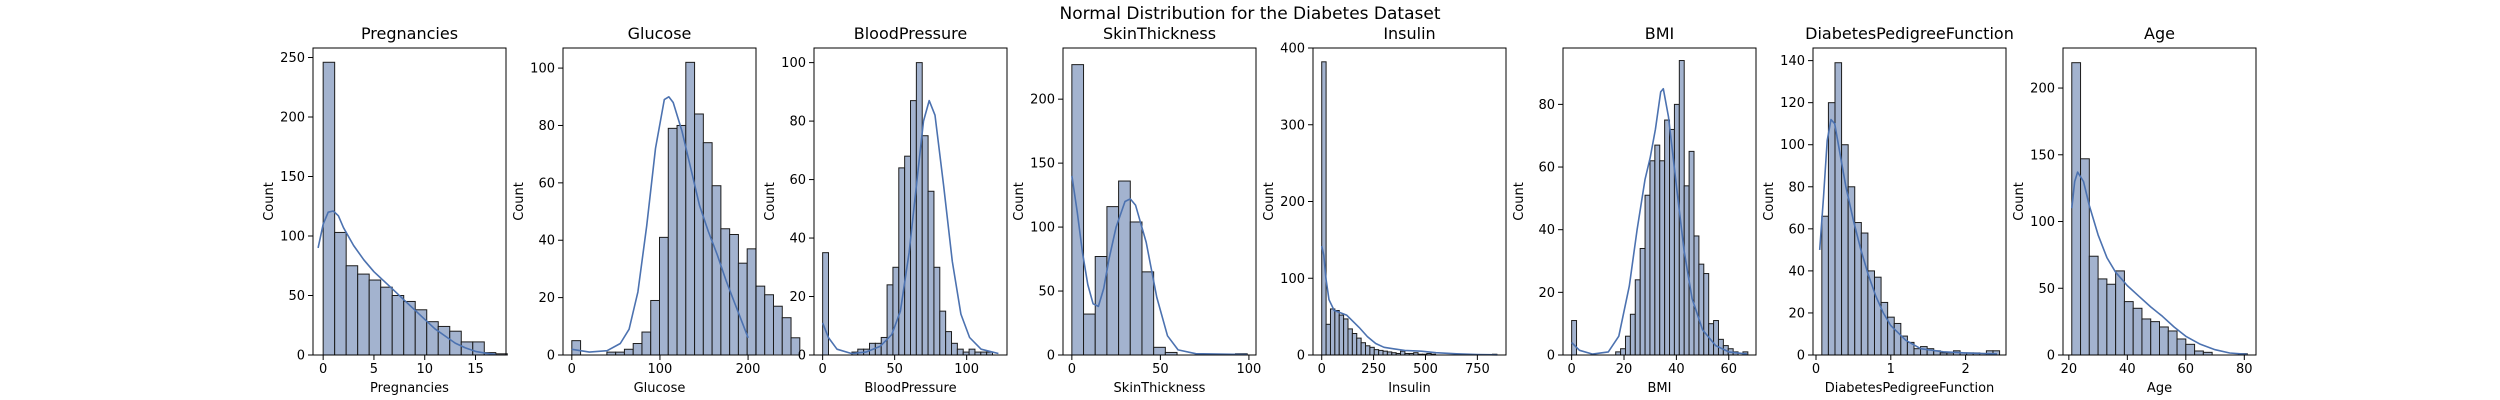  Describe the element at coordinates (2134, 210) in the screenshot. I see `subplot-8: 20 40 60 80 0 50 100 150 200 Age Age Count` at that location.